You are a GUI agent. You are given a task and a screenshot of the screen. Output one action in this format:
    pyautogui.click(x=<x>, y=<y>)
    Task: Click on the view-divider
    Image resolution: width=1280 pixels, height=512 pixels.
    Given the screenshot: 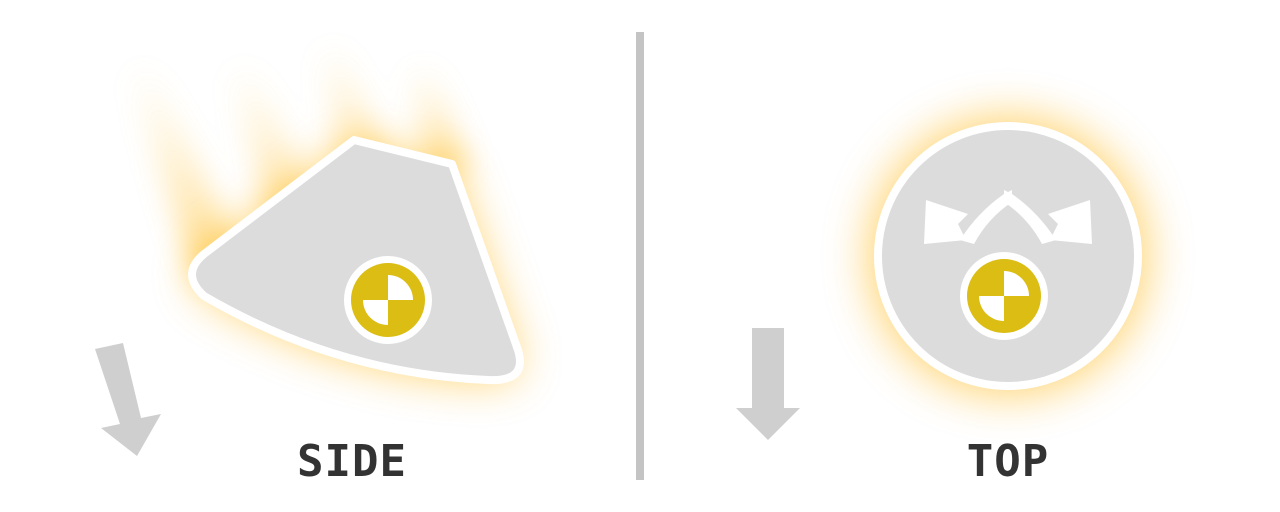 What is the action you would take?
    pyautogui.click(x=640, y=256)
    